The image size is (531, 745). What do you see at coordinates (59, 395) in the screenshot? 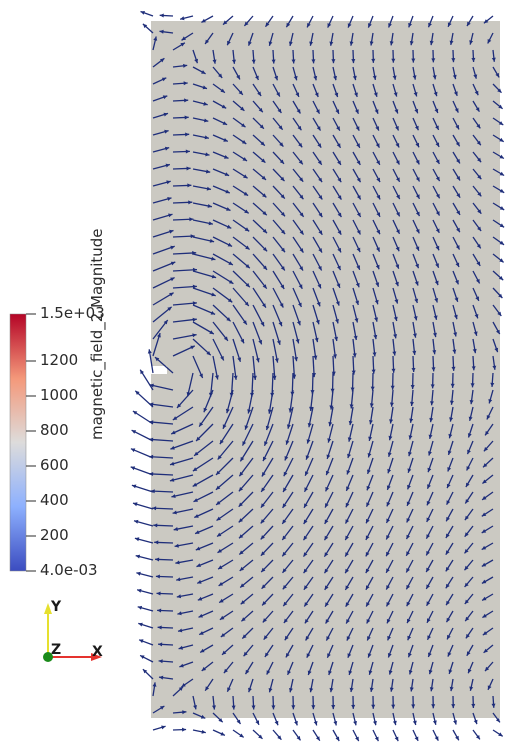
I see `colorbar-tick-label-2: 1000` at bounding box center [59, 395].